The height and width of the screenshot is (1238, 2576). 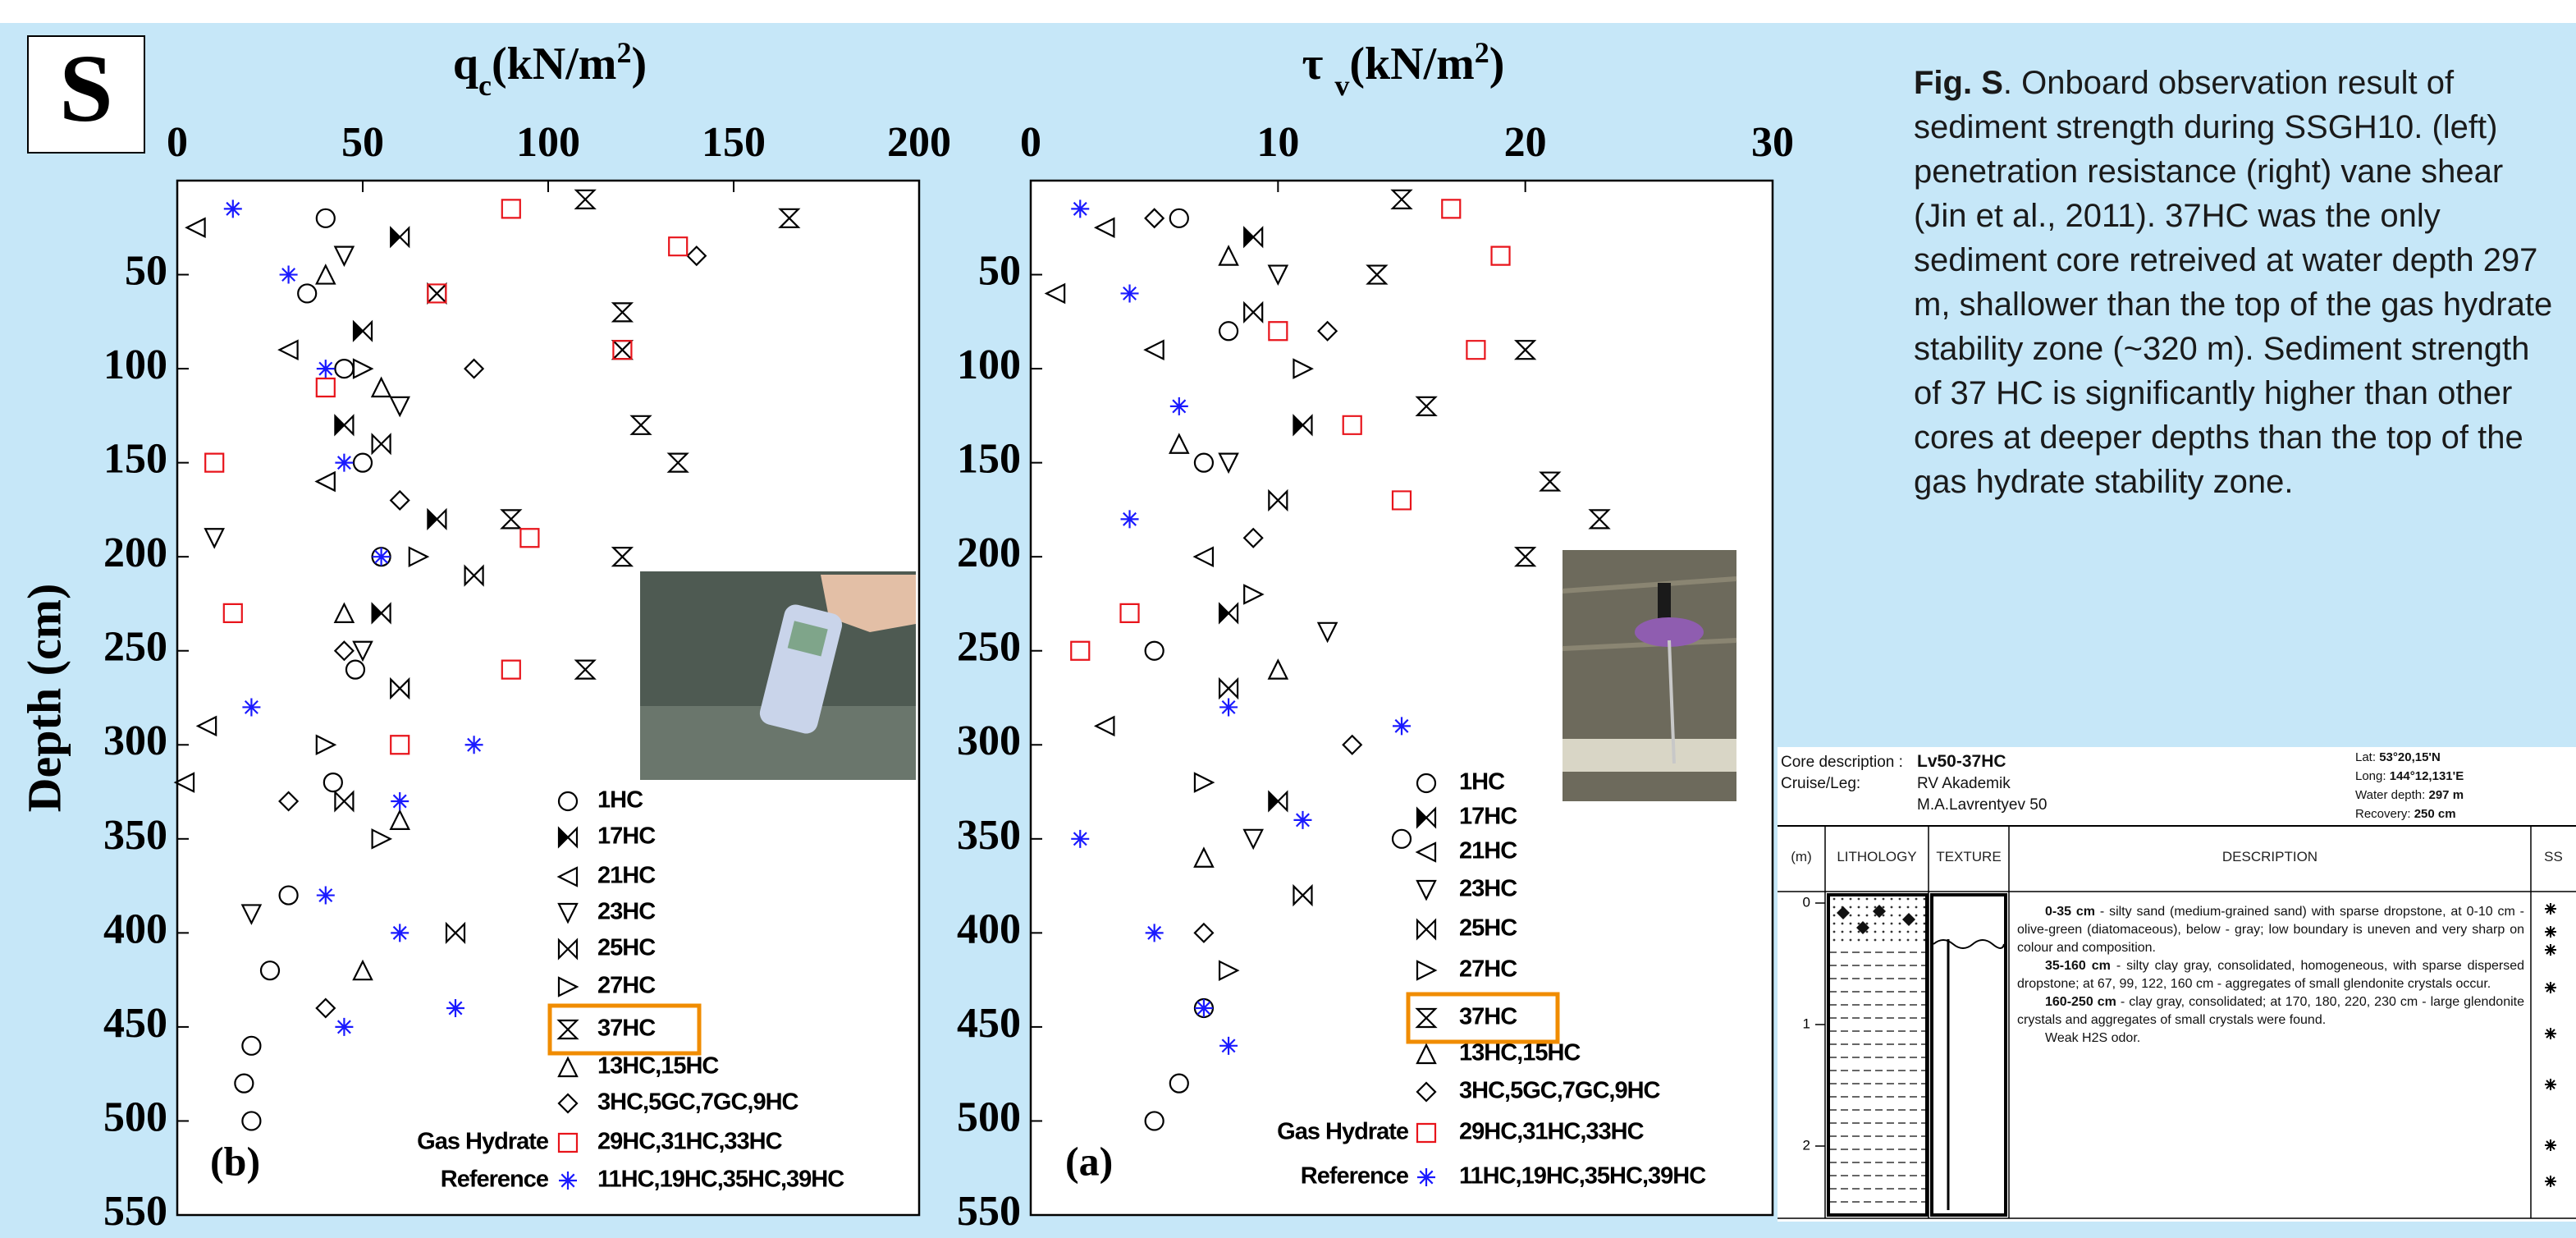 What do you see at coordinates (989, 647) in the screenshot?
I see `y-tick-label: 250` at bounding box center [989, 647].